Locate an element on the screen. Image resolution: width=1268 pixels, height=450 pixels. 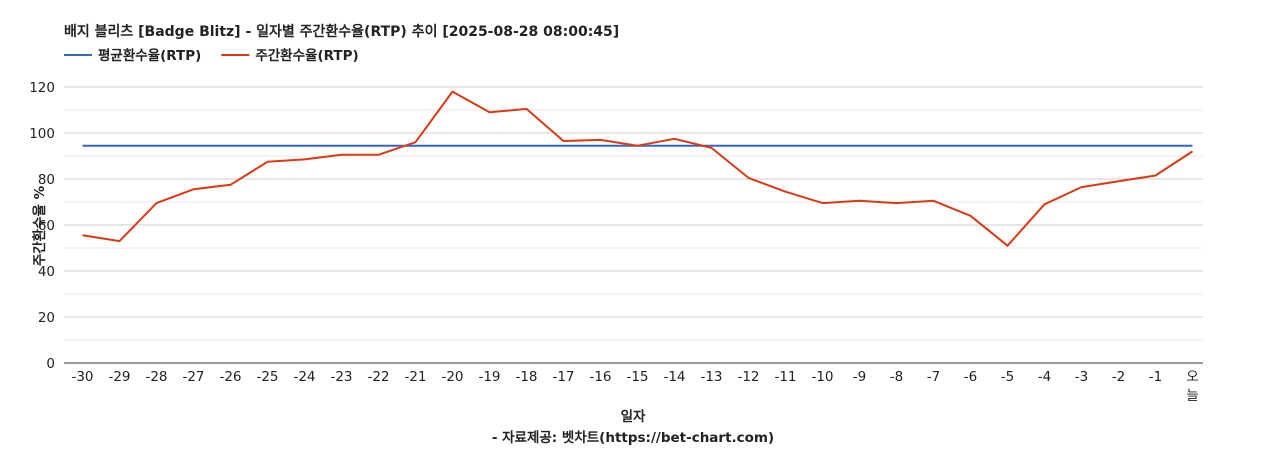
x-tick-label: -7 is located at coordinates (933, 377).